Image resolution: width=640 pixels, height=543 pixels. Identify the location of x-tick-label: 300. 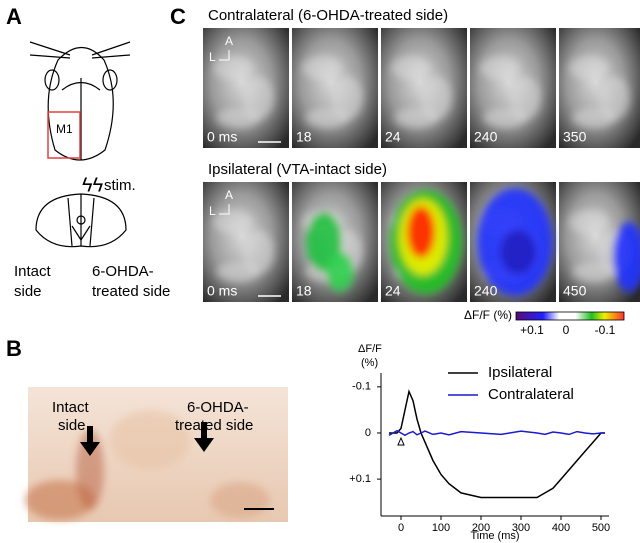
(521, 528).